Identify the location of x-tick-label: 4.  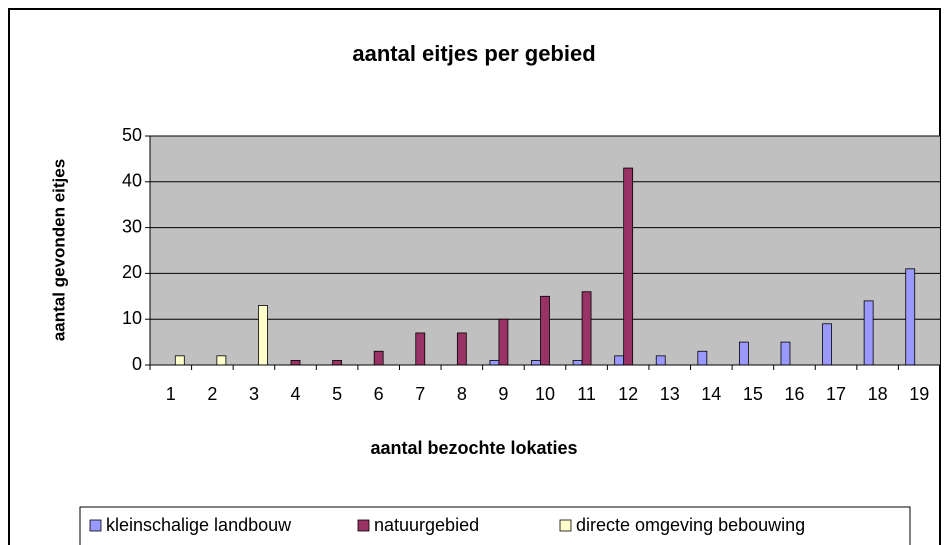
(296, 394).